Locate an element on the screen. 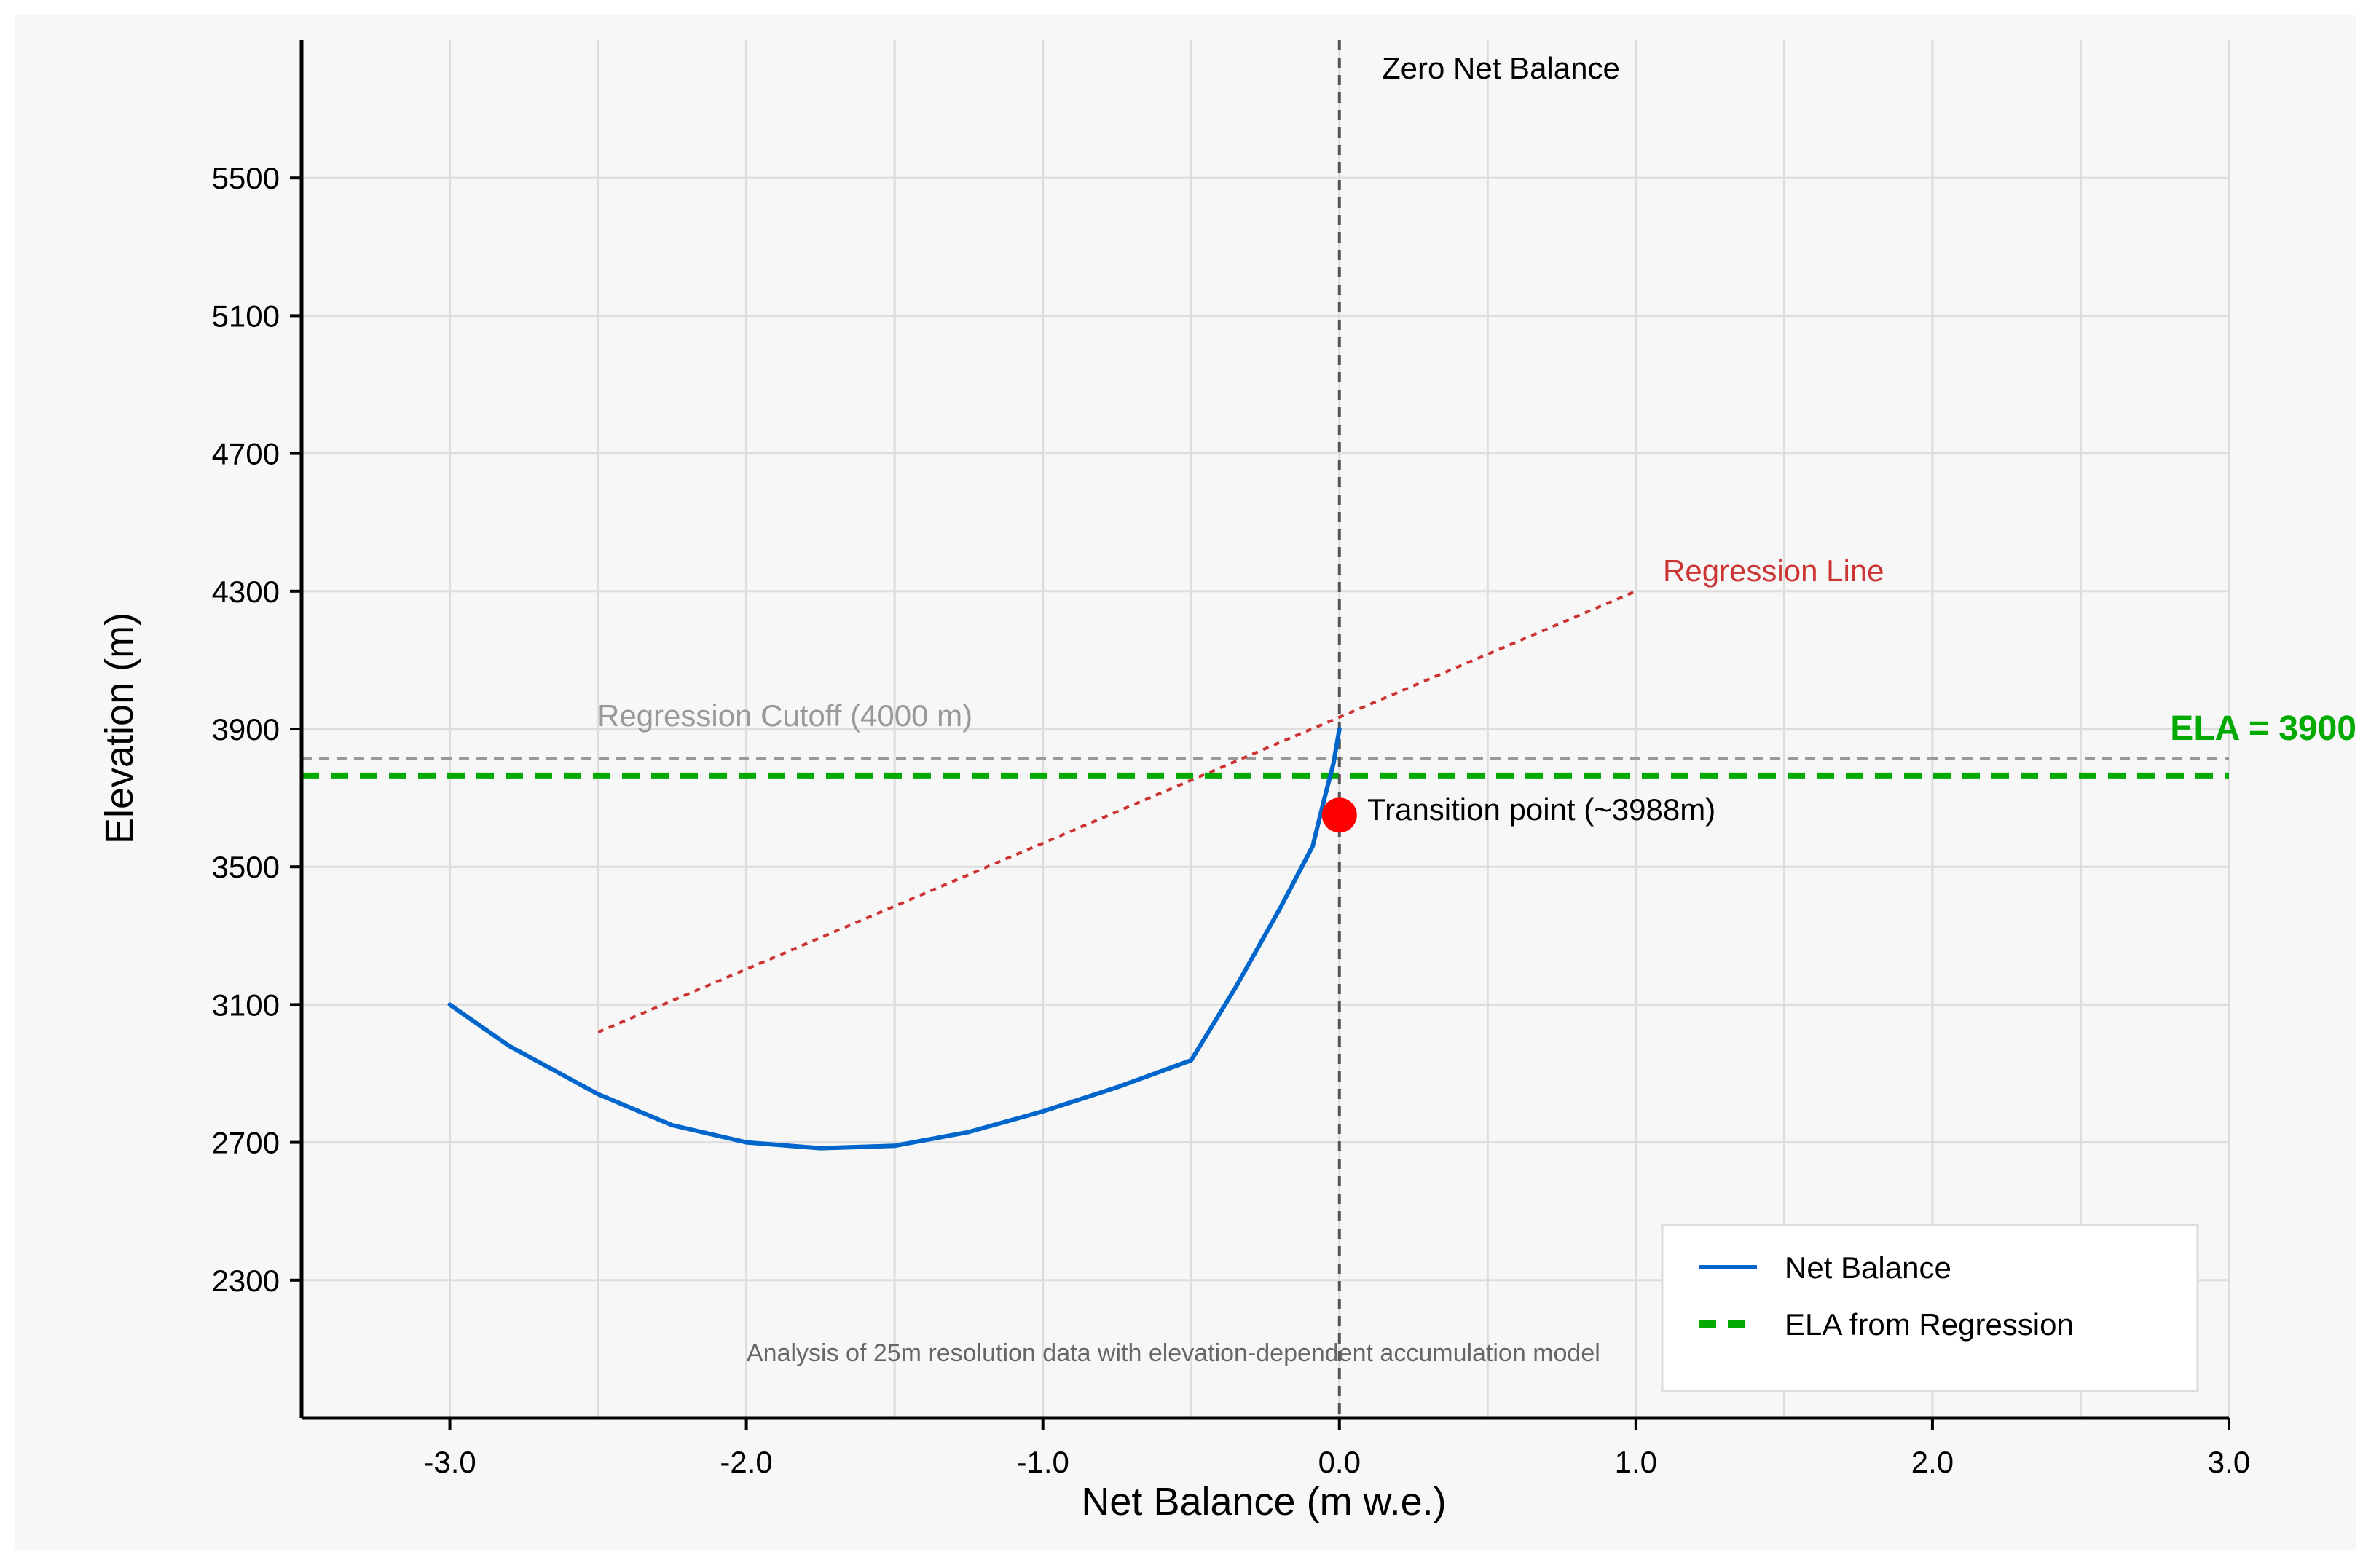 The image size is (2371, 1568). y-tick-label: 4300 is located at coordinates (246, 592).